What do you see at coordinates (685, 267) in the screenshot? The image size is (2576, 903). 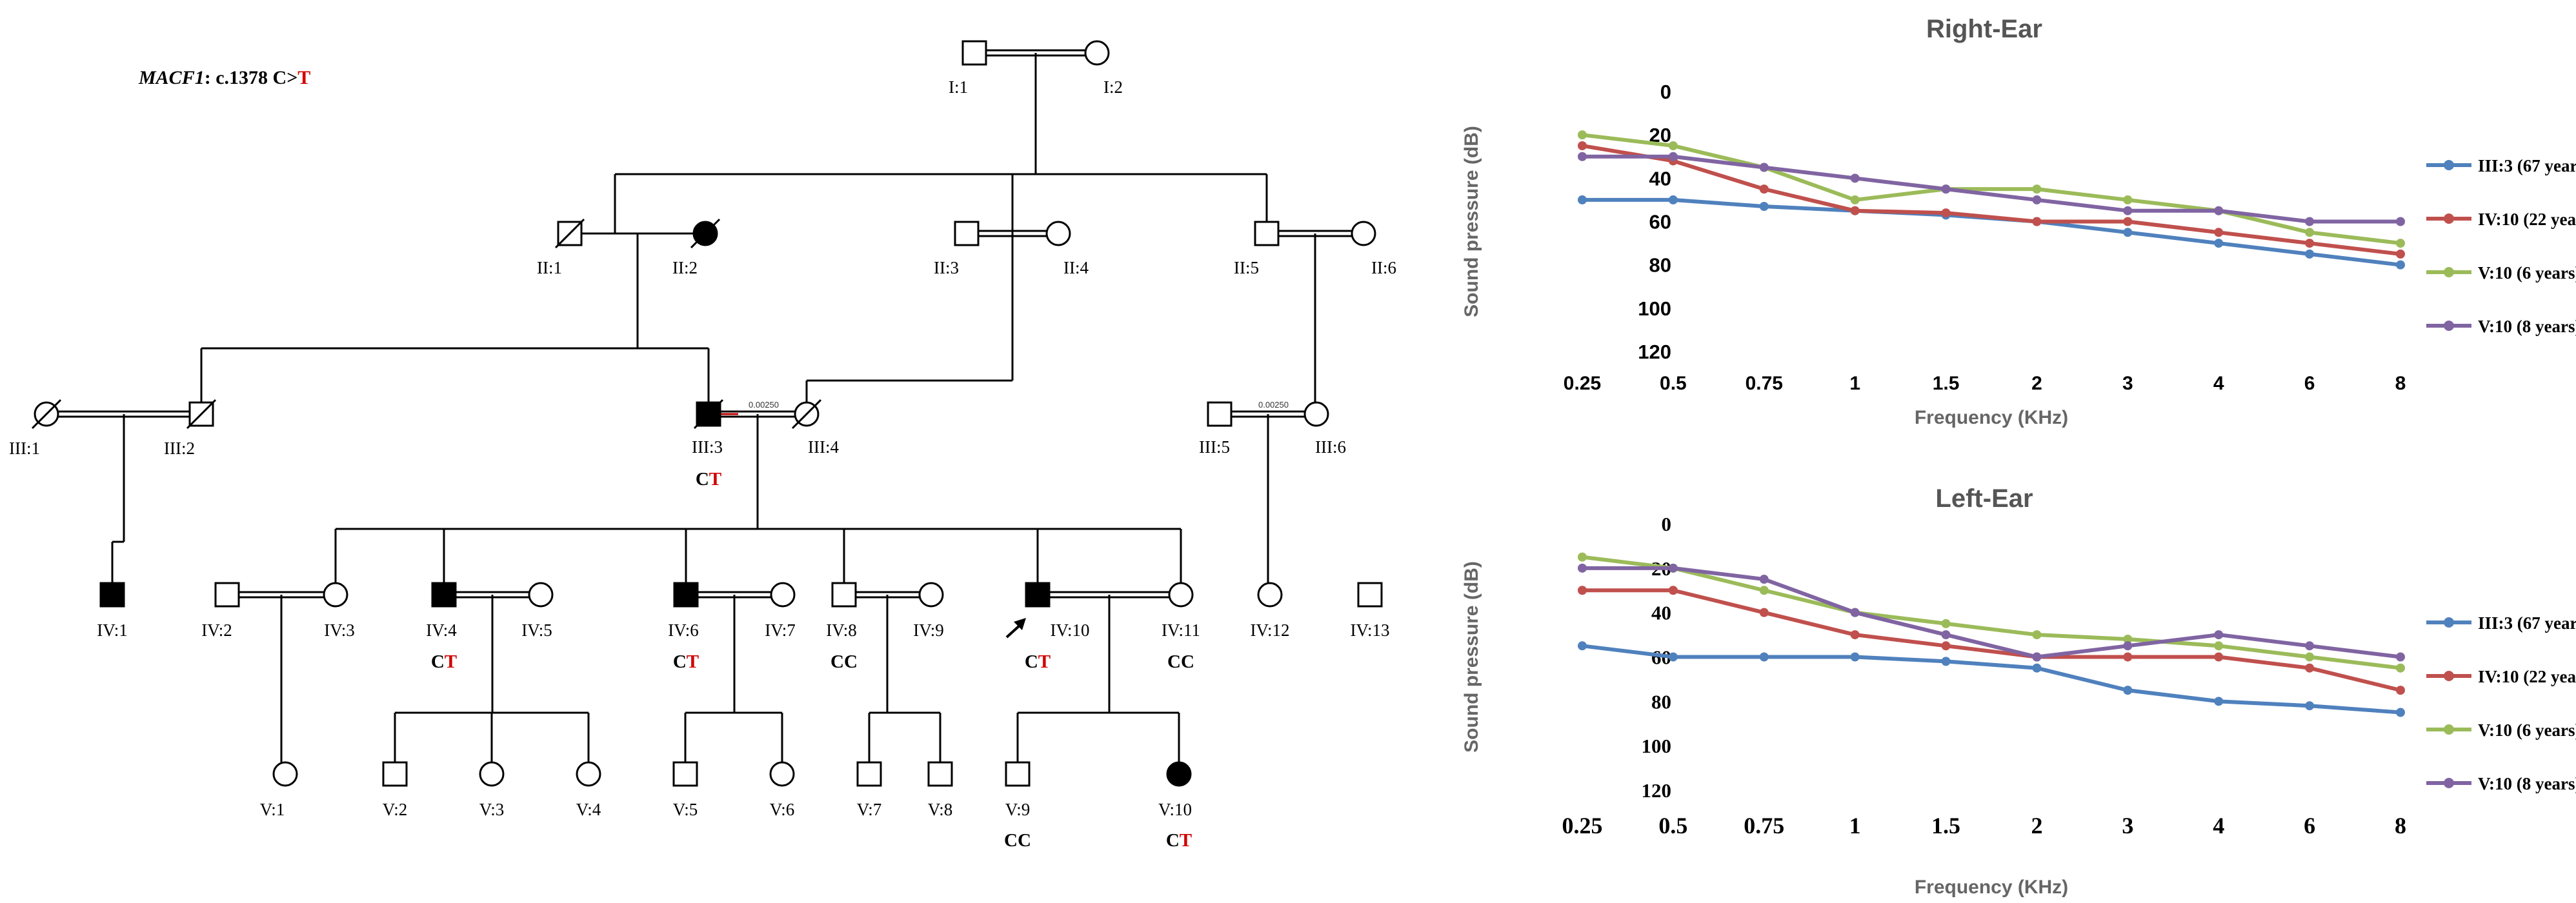 I see `label-II2: II:2` at bounding box center [685, 267].